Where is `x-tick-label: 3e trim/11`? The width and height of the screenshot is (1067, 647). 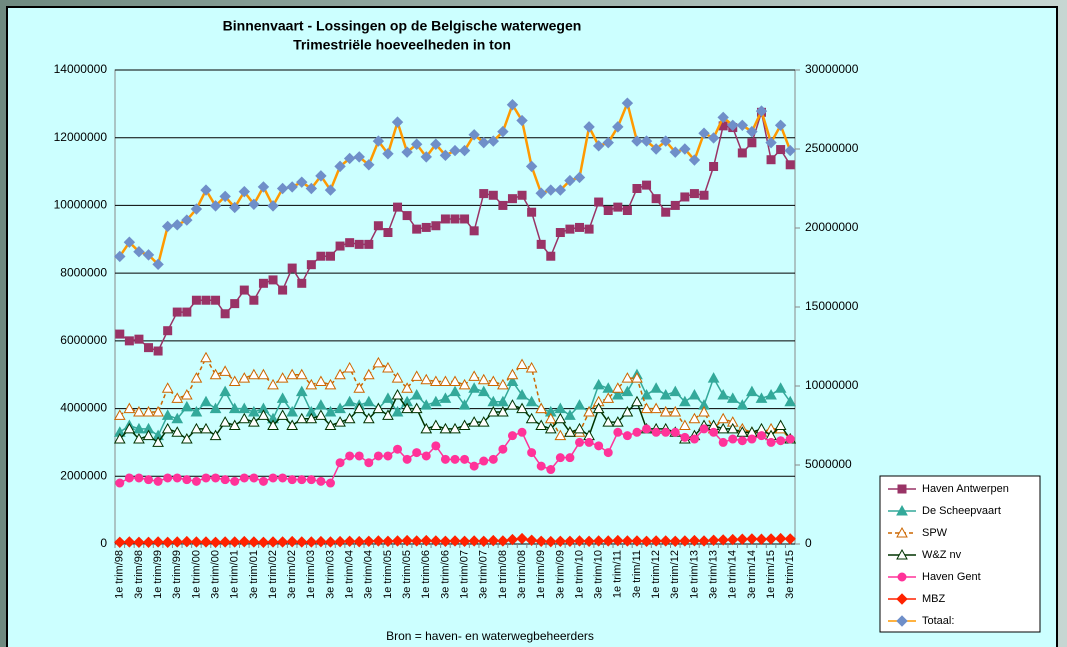 x-tick-label: 3e trim/11 is located at coordinates (637, 574).